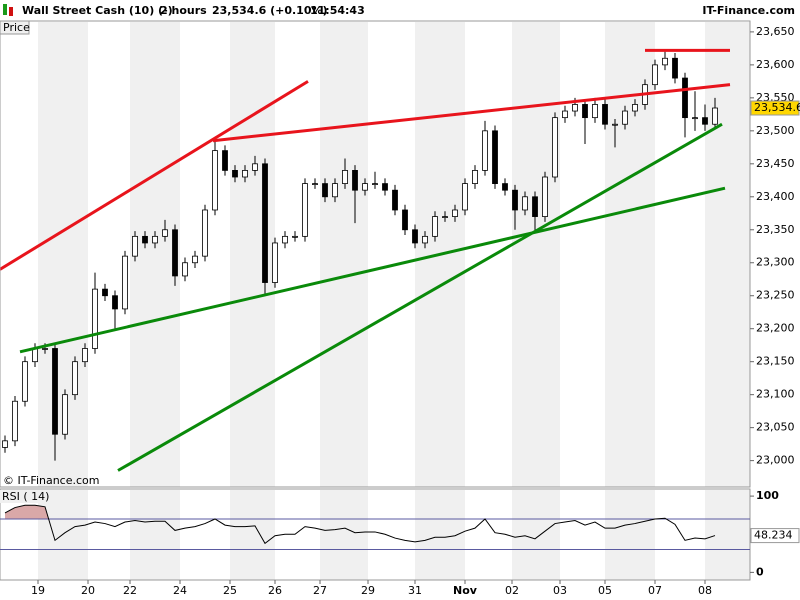  What do you see at coordinates (24, 496) in the screenshot?
I see `rsi-tag` at bounding box center [24, 496].